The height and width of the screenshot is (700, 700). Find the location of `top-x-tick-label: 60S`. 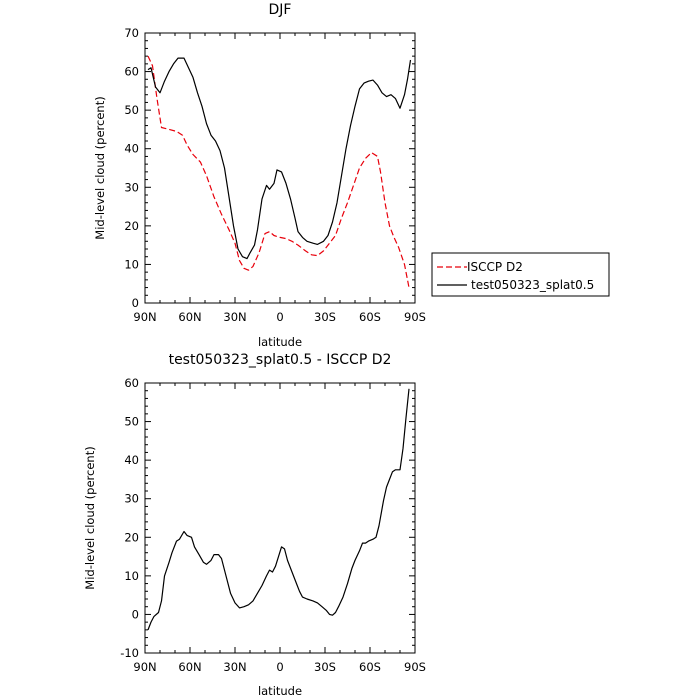

top-x-tick-label: 60S is located at coordinates (370, 317).